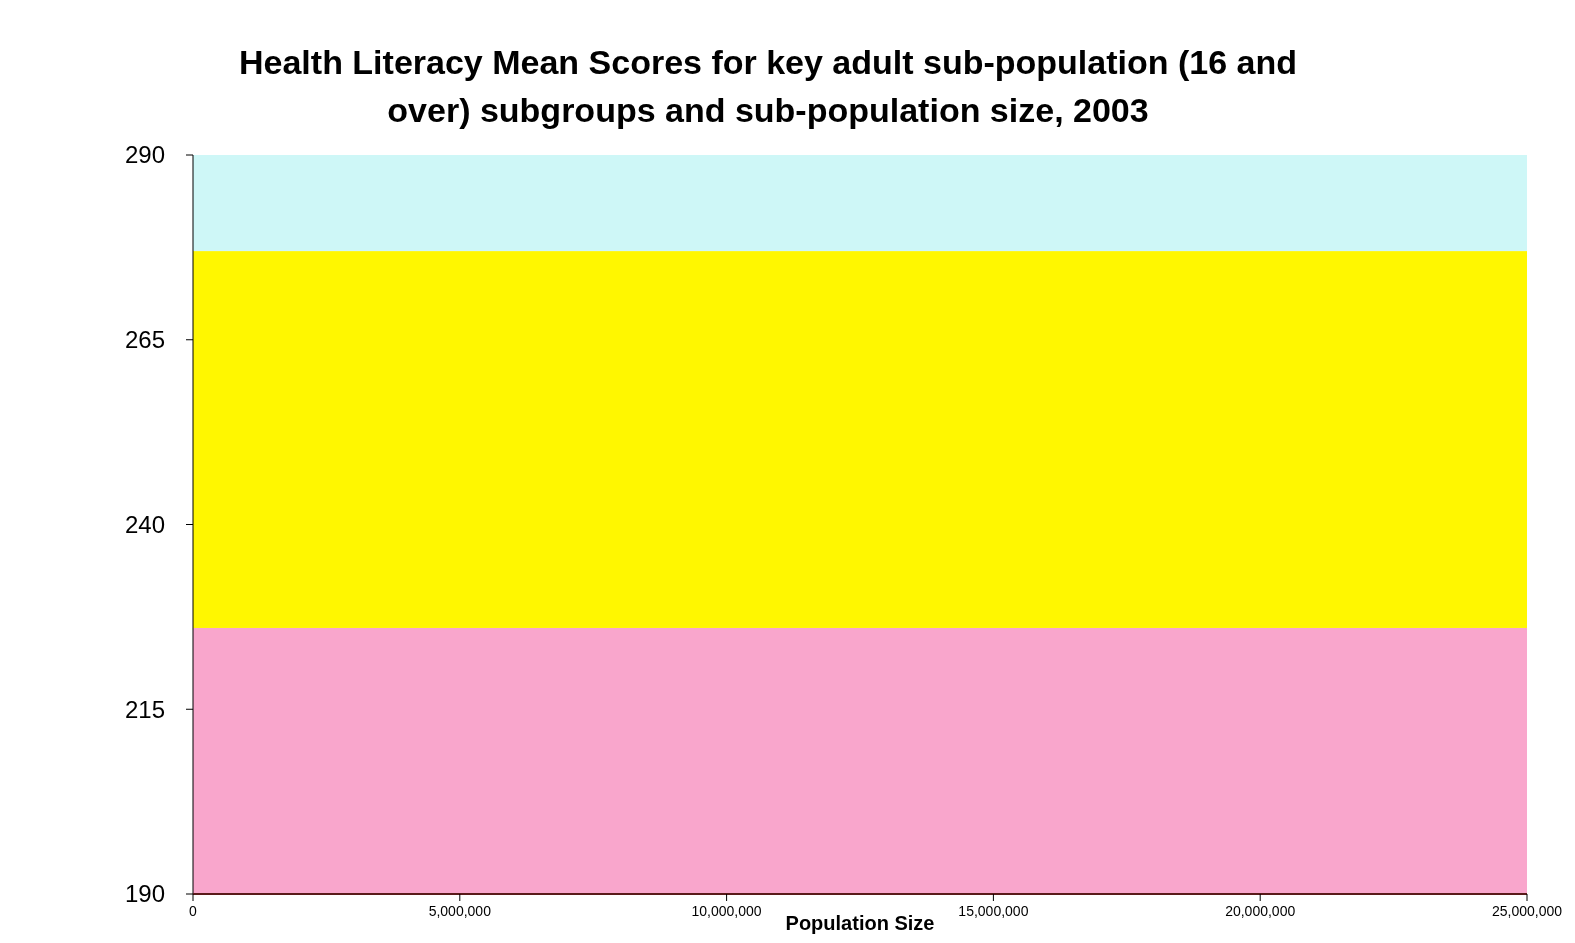 The height and width of the screenshot is (943, 1575). I want to click on x-tick-label: 25,000,000, so click(1527, 911).